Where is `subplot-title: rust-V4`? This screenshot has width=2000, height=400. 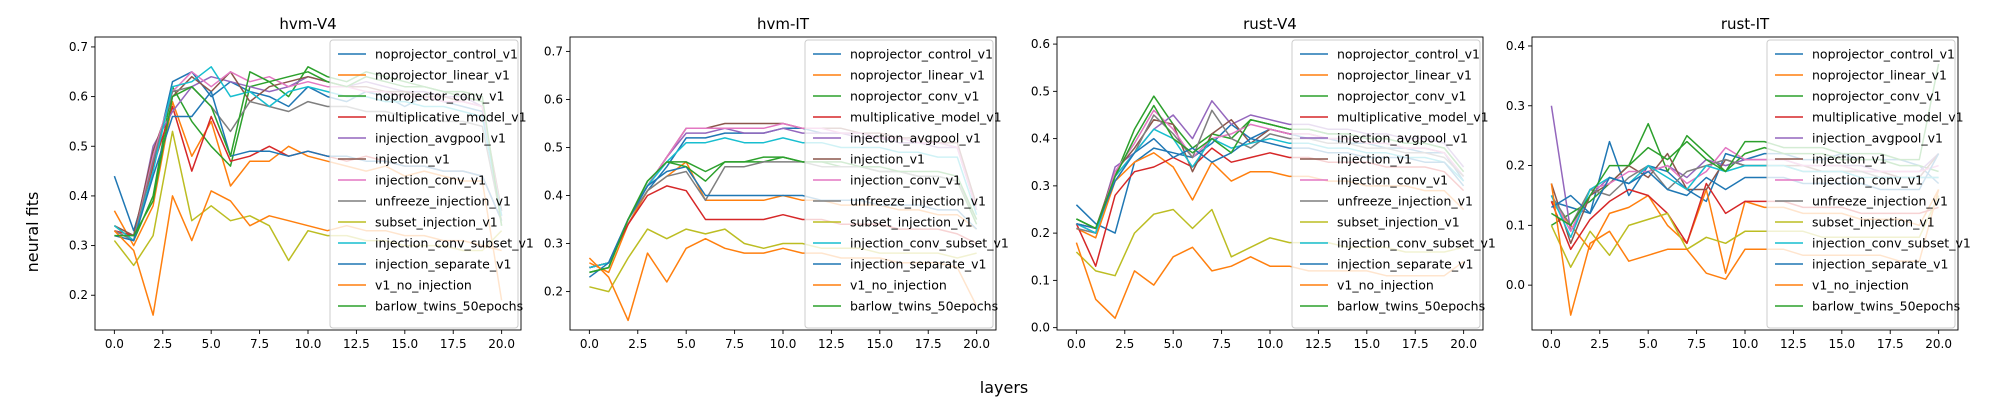 subplot-title: rust-V4 is located at coordinates (1270, 24).